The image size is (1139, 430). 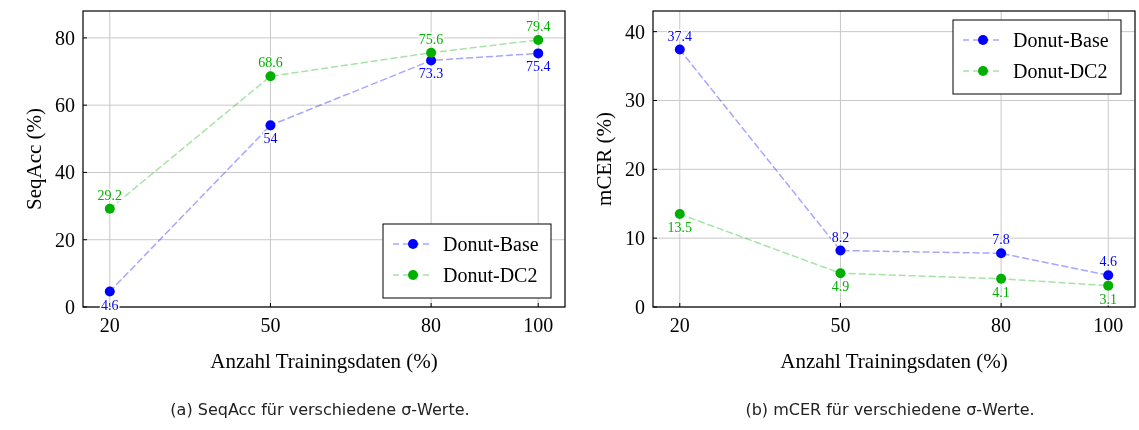 What do you see at coordinates (34, 159) in the screenshot?
I see `y-axis-title: SeqAcc (%)` at bounding box center [34, 159].